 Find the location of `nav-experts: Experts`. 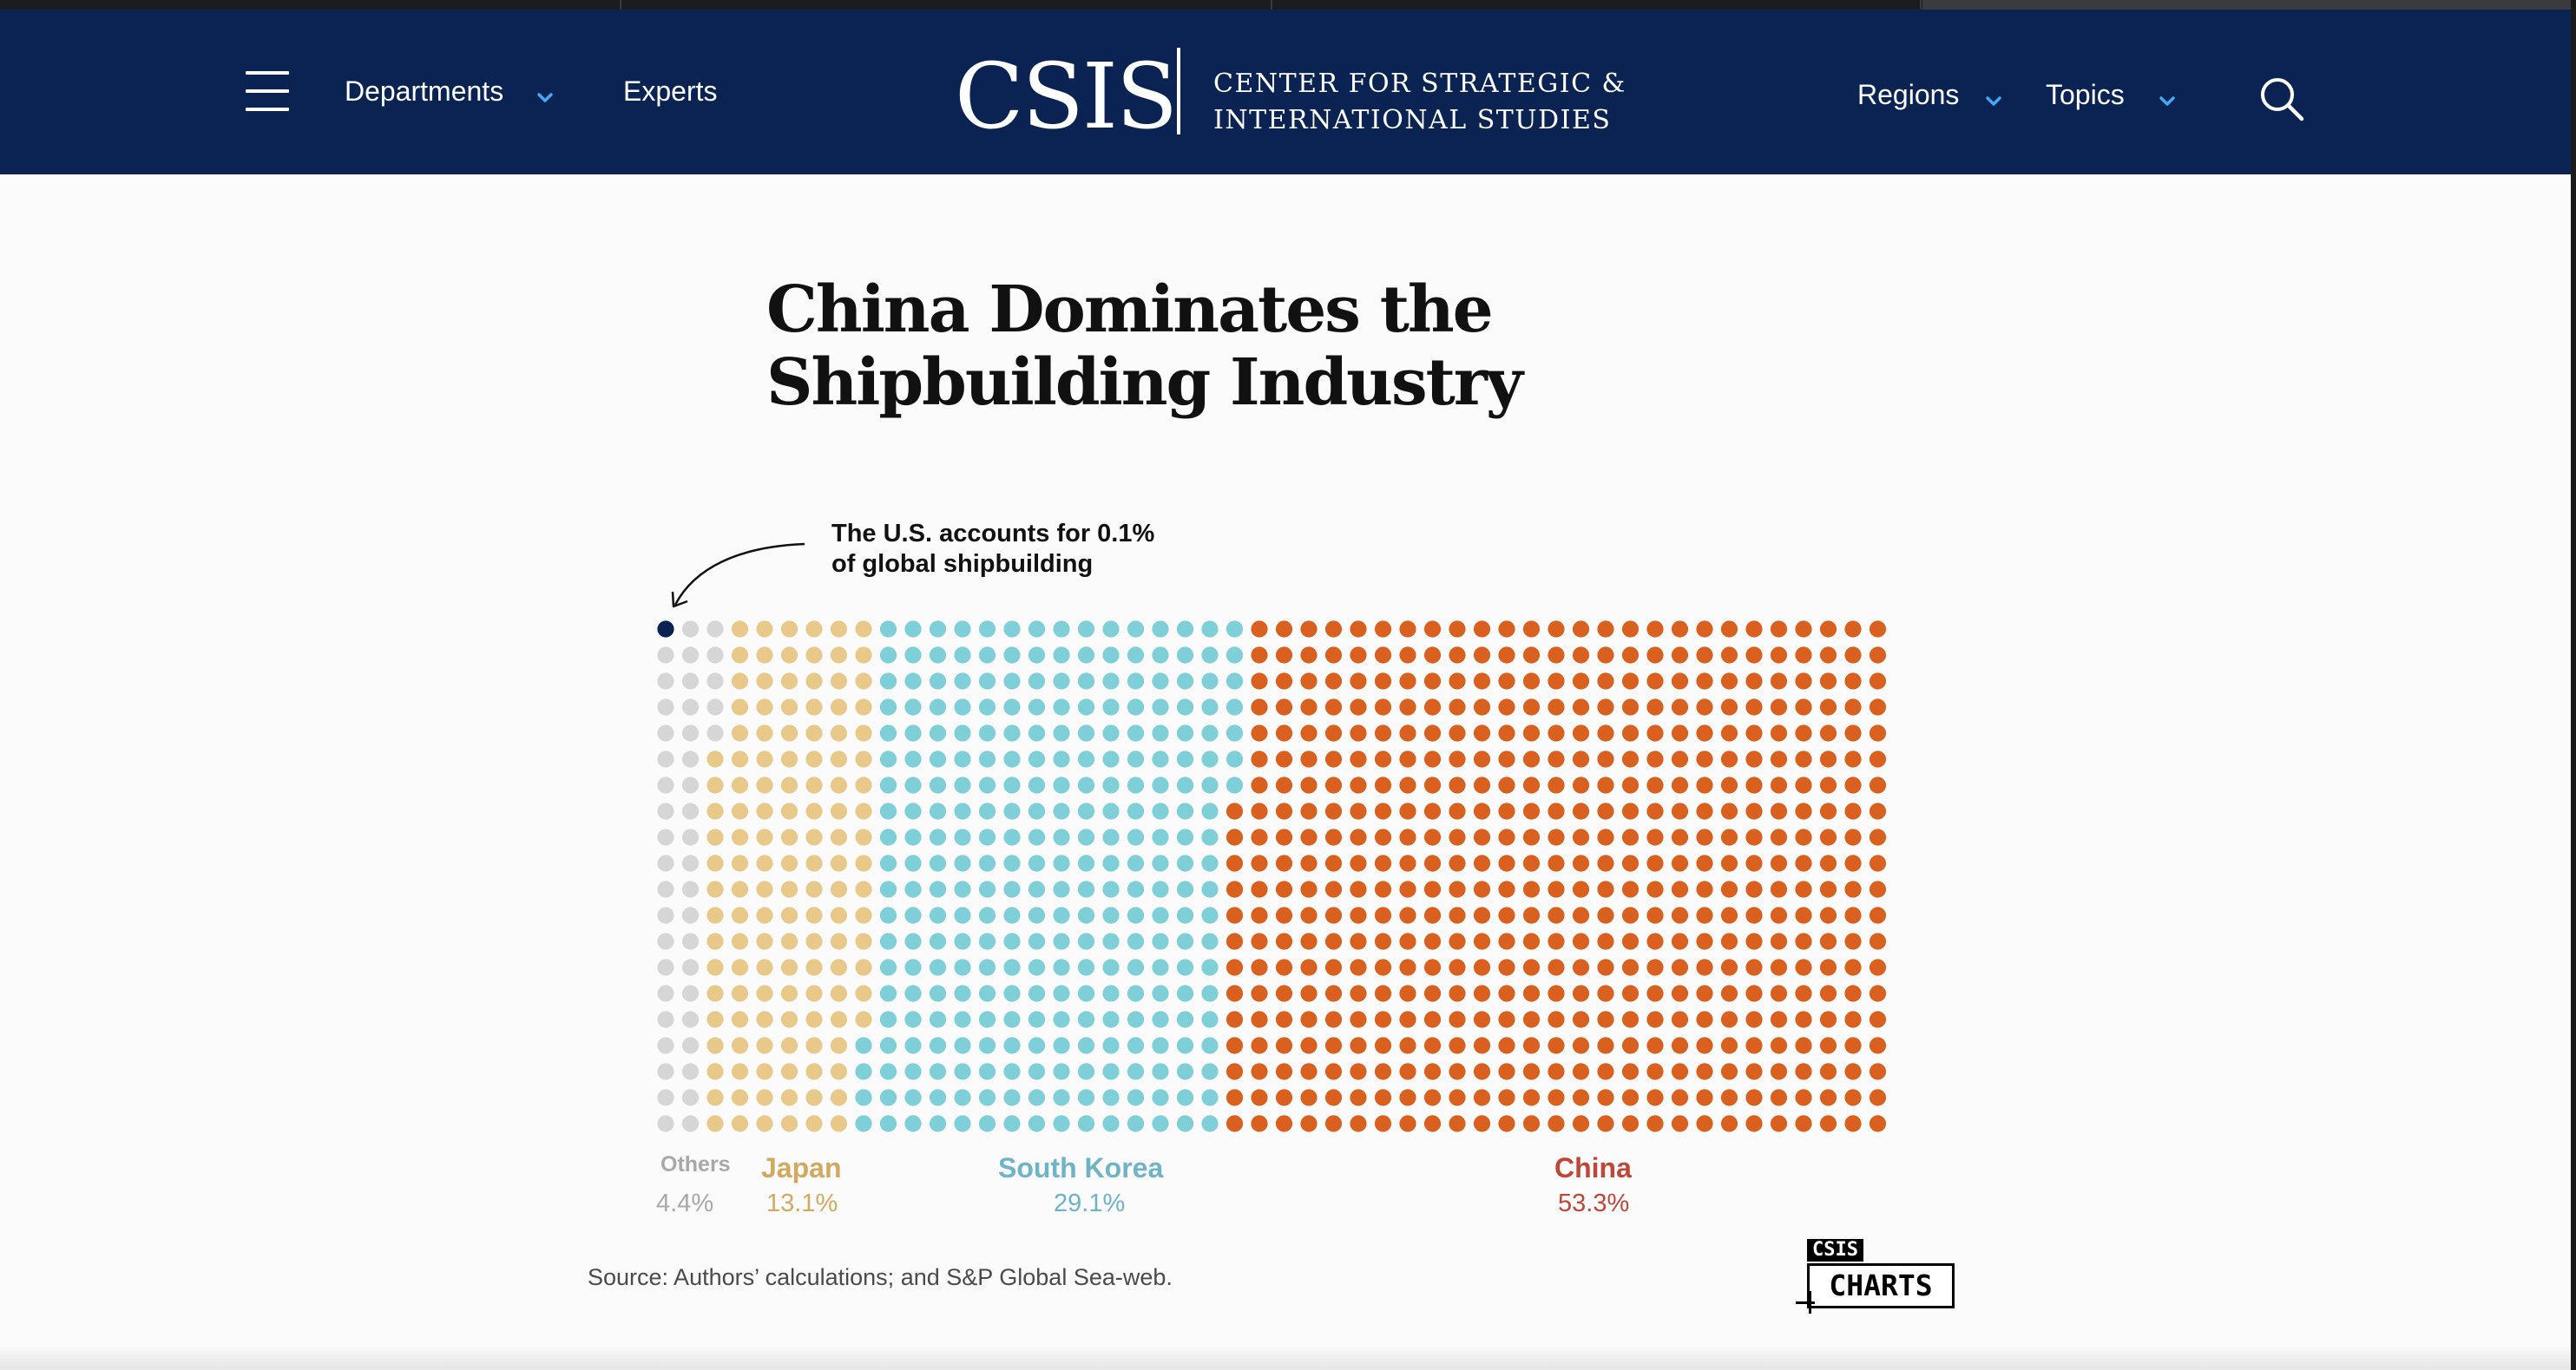

nav-experts: Experts is located at coordinates (670, 91).